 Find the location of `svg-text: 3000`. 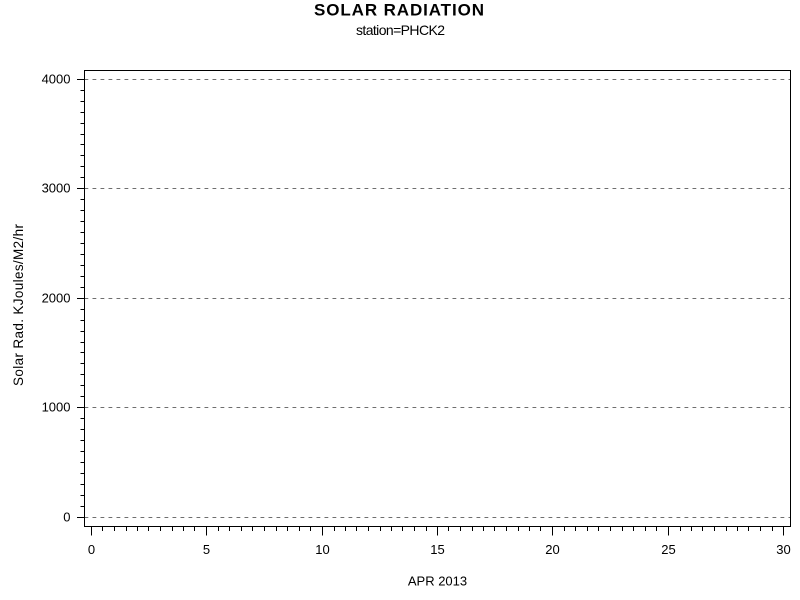

svg-text: 3000 is located at coordinates (56, 188).